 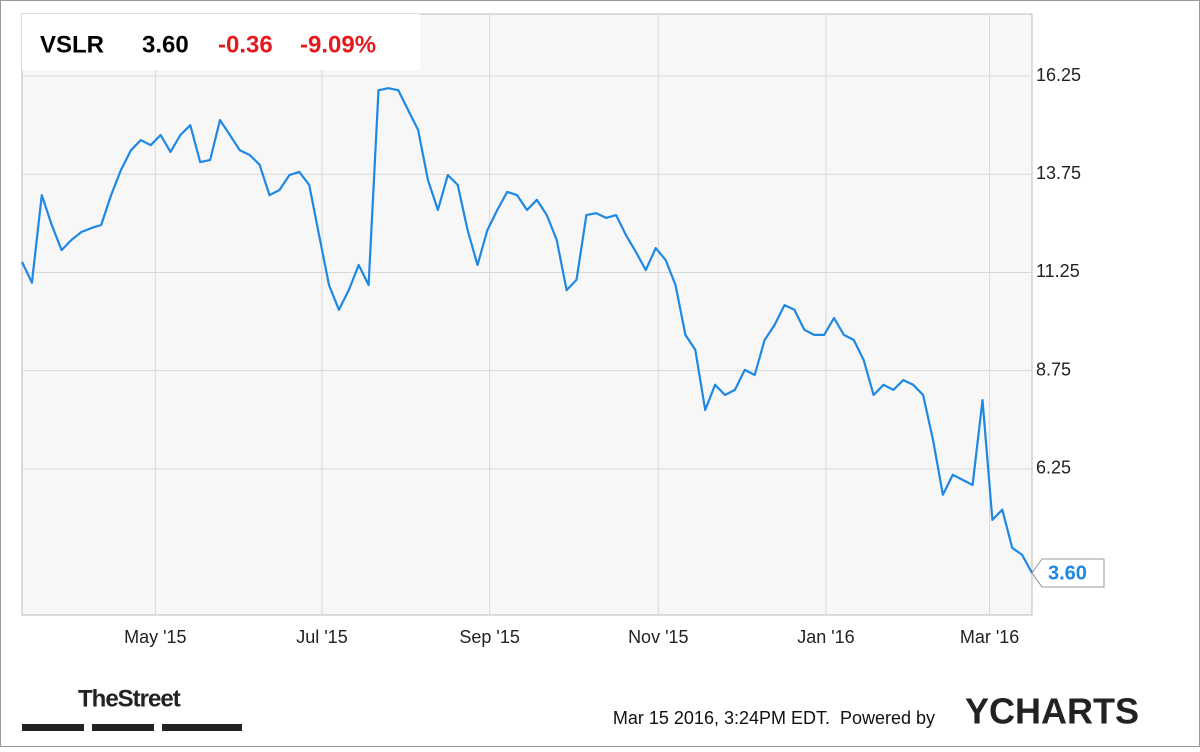 I want to click on x-tick-label: Jan '16, so click(x=825, y=637).